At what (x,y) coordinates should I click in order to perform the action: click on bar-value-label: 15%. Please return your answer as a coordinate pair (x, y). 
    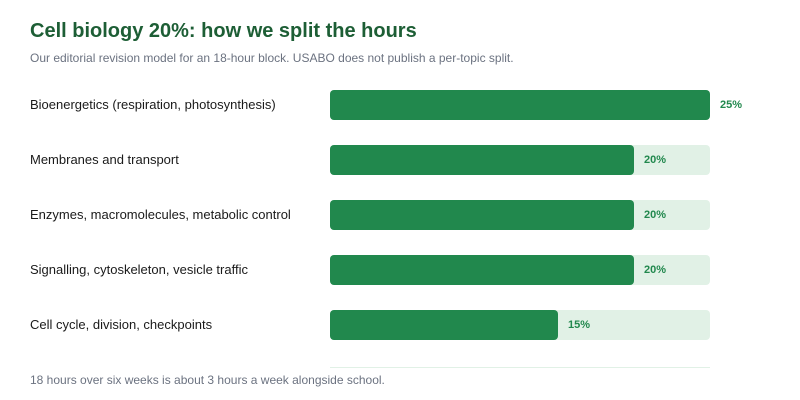
    Looking at the image, I should click on (579, 325).